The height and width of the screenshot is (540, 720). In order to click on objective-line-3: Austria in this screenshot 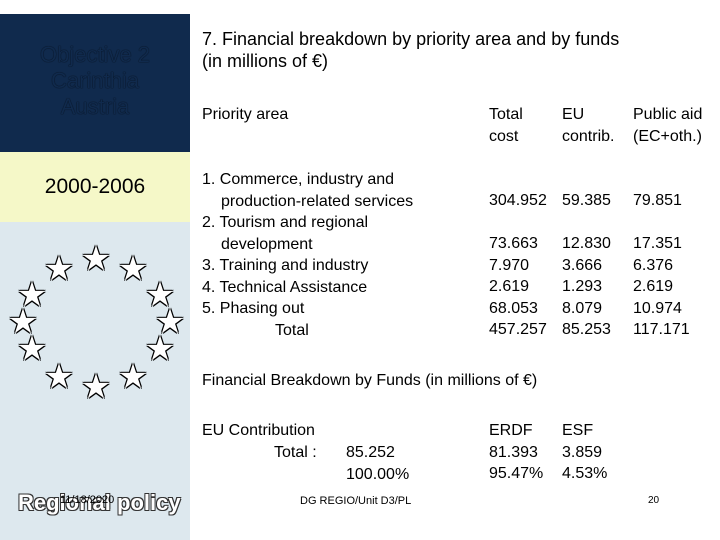, I will do `click(95, 106)`.